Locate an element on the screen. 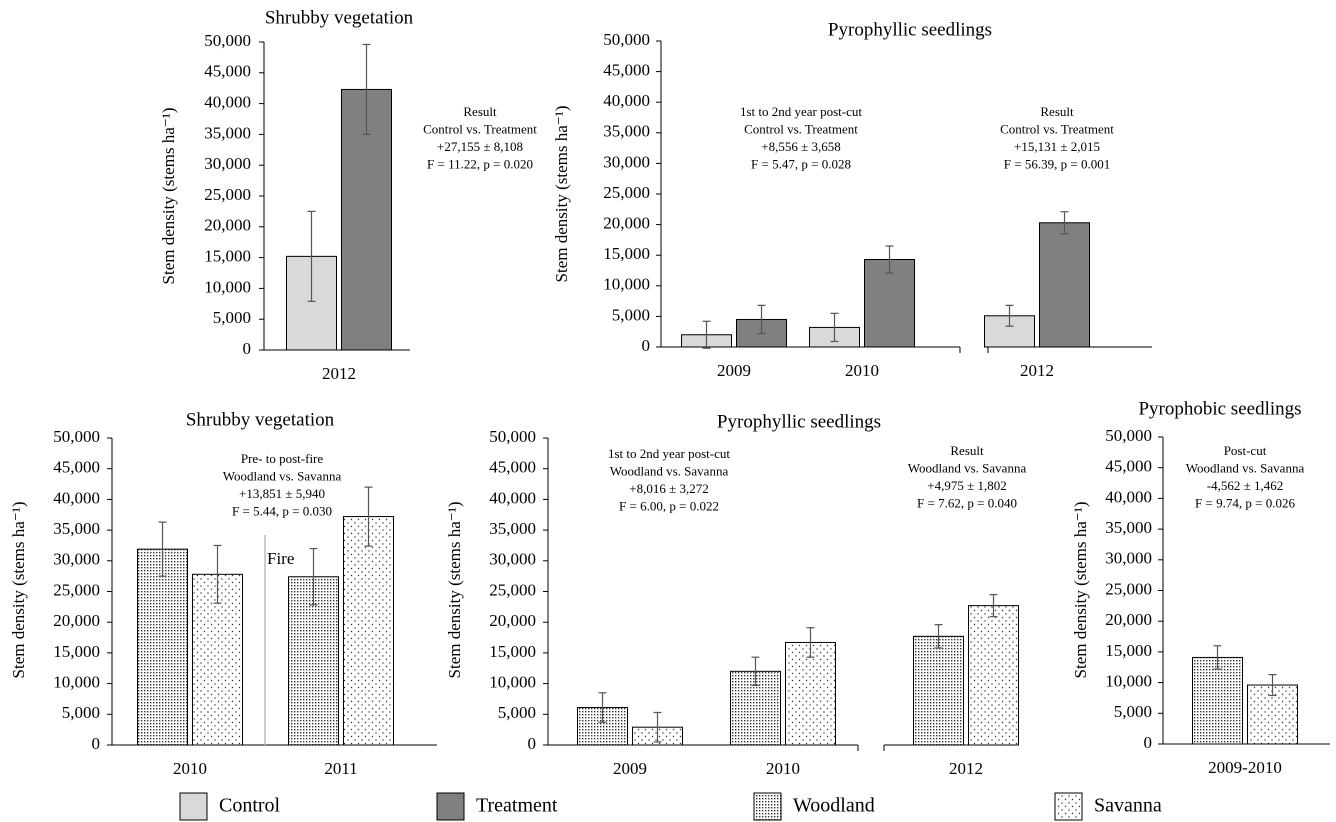 This screenshot has width=1336, height=822. annotation: F = 11.22, p = 0.020 is located at coordinates (480, 163).